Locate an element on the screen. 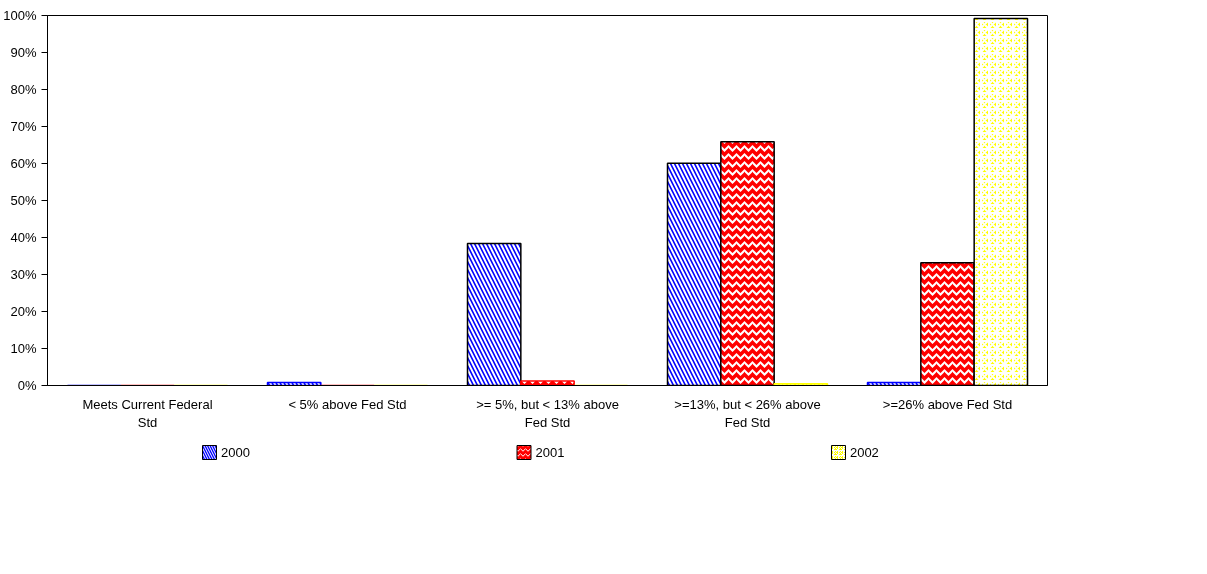 The width and height of the screenshot is (1207, 574). x-tick-label: Meets Current Federal Std is located at coordinates (147, 413).